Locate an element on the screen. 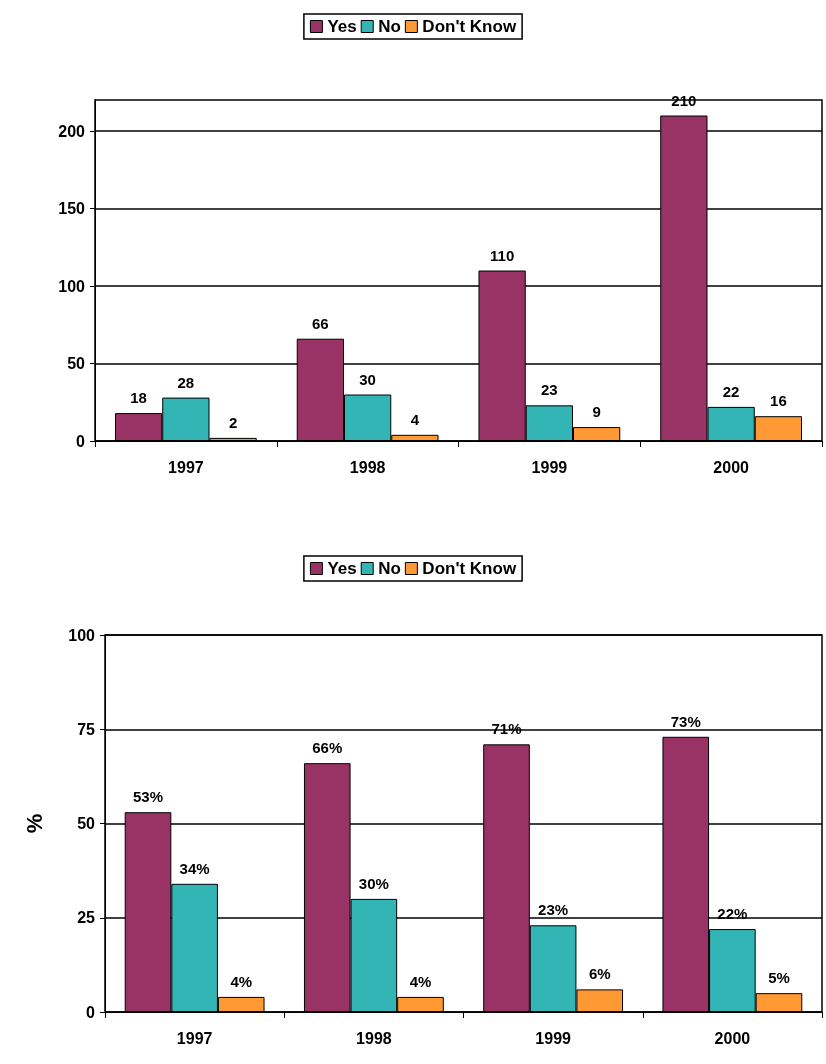 This screenshot has height=1064, width=826. data-label: 66 is located at coordinates (320, 323).